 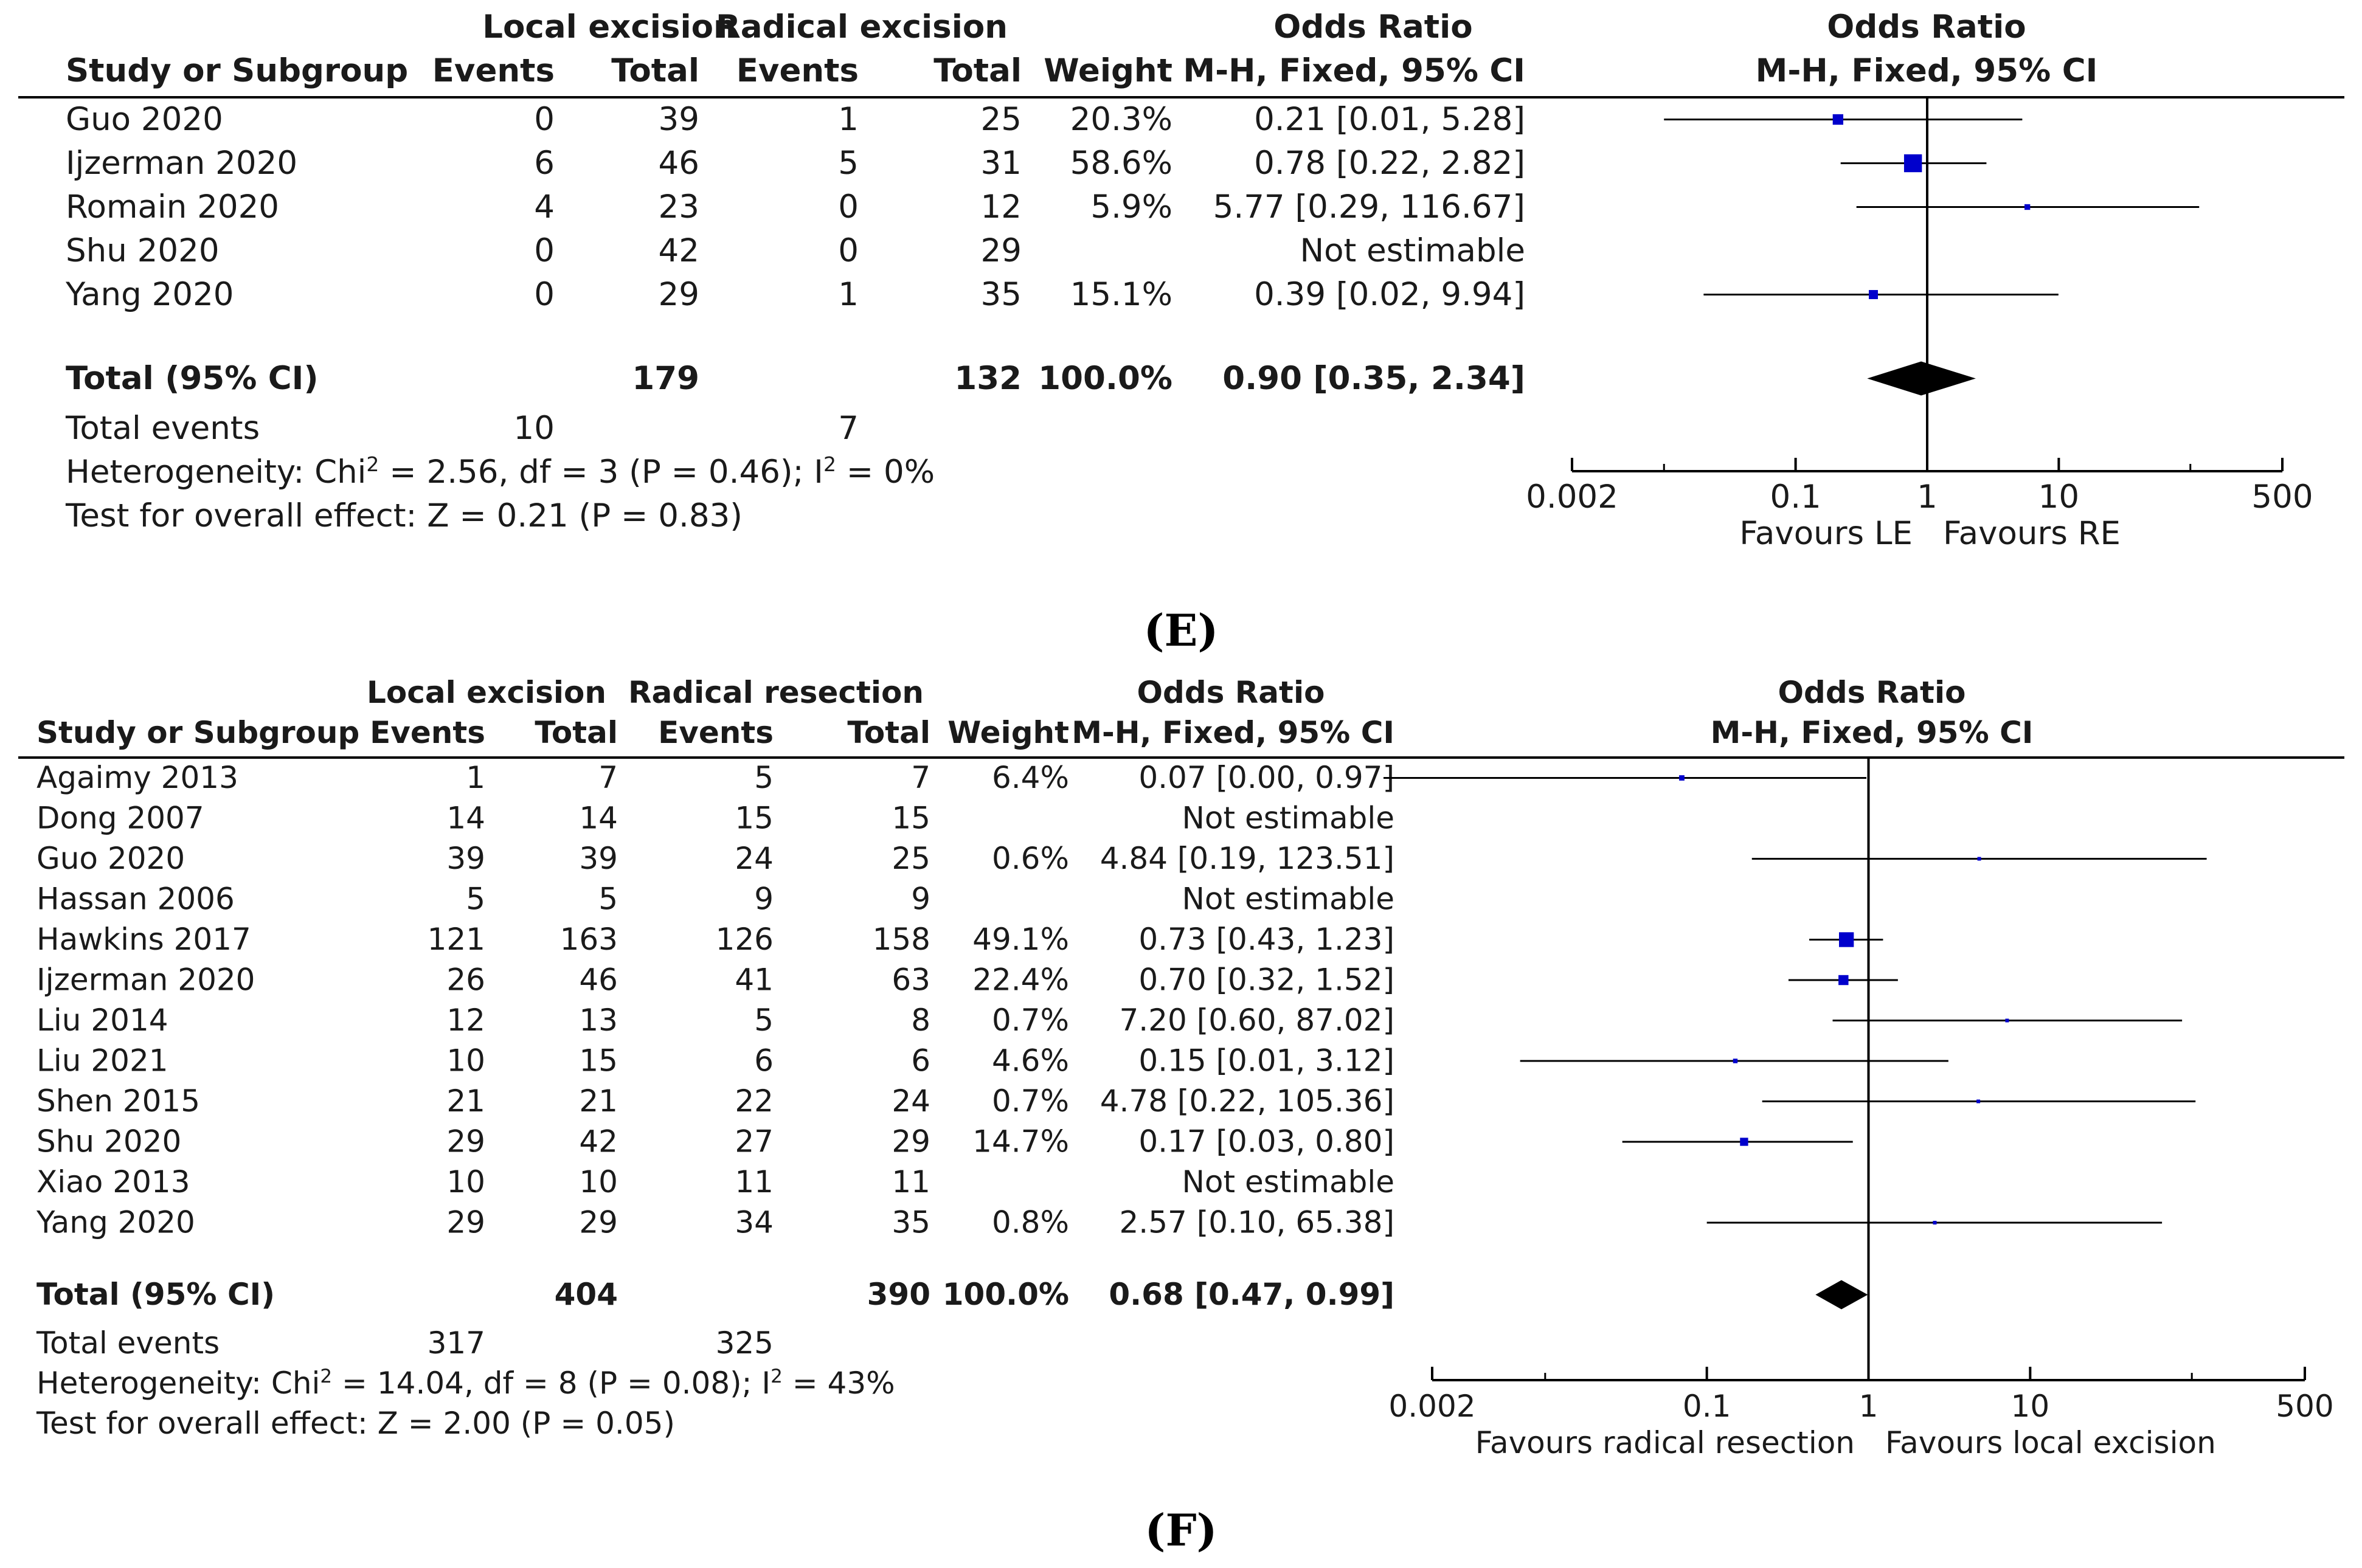 I want to click on study-name: Liu 2014, so click(x=102, y=1020).